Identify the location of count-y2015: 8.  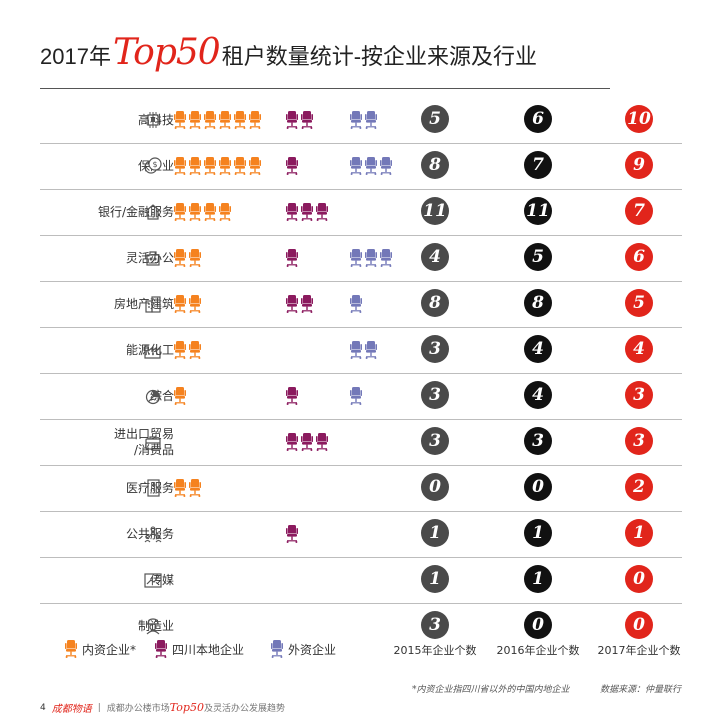
(435, 303).